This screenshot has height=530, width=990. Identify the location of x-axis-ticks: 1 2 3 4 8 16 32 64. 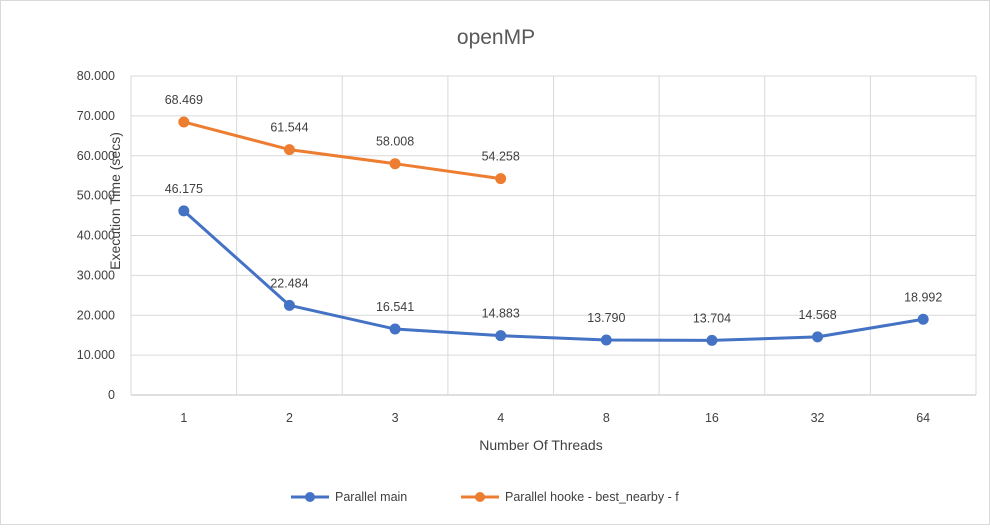
(555, 418).